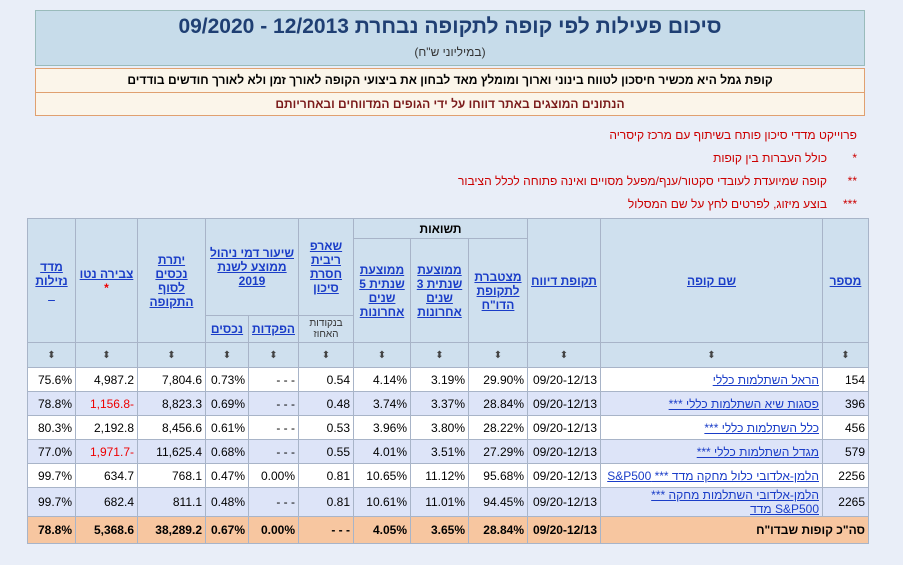  Describe the element at coordinates (852, 181) in the screenshot. I see `note-mark: **` at that location.